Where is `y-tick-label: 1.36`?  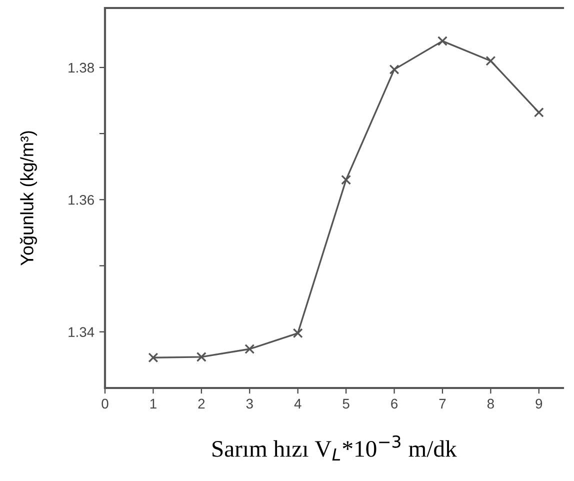
y-tick-label: 1.36 is located at coordinates (81, 199).